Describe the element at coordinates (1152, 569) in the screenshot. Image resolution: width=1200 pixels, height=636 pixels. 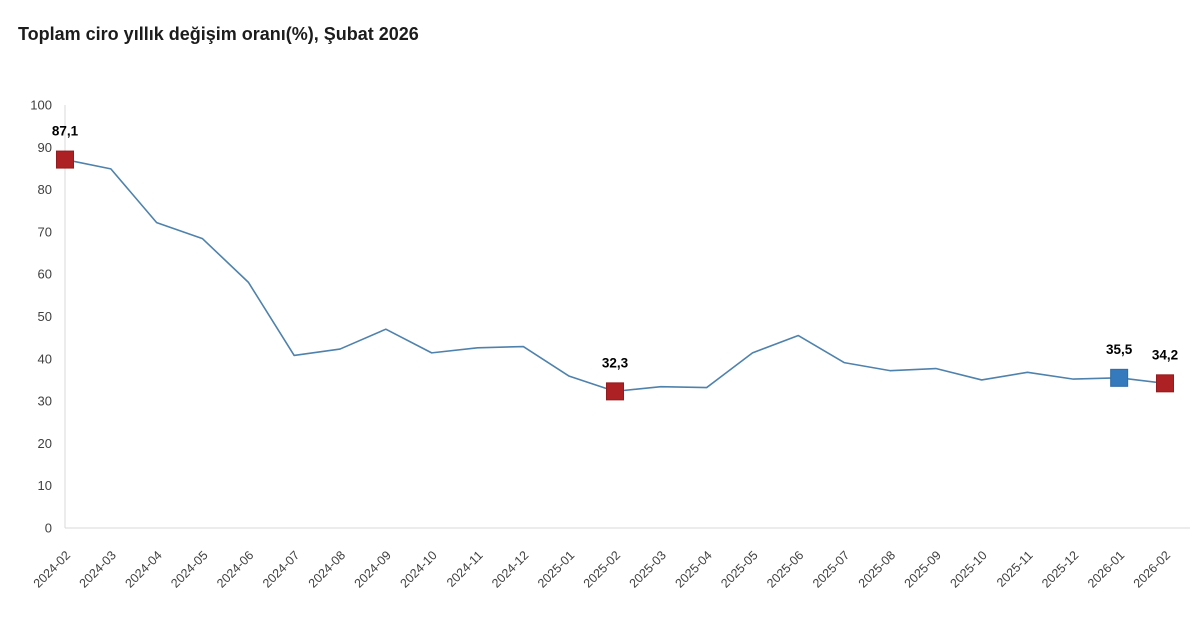
I see `x-axis-tick-label: 2026-02` at that location.